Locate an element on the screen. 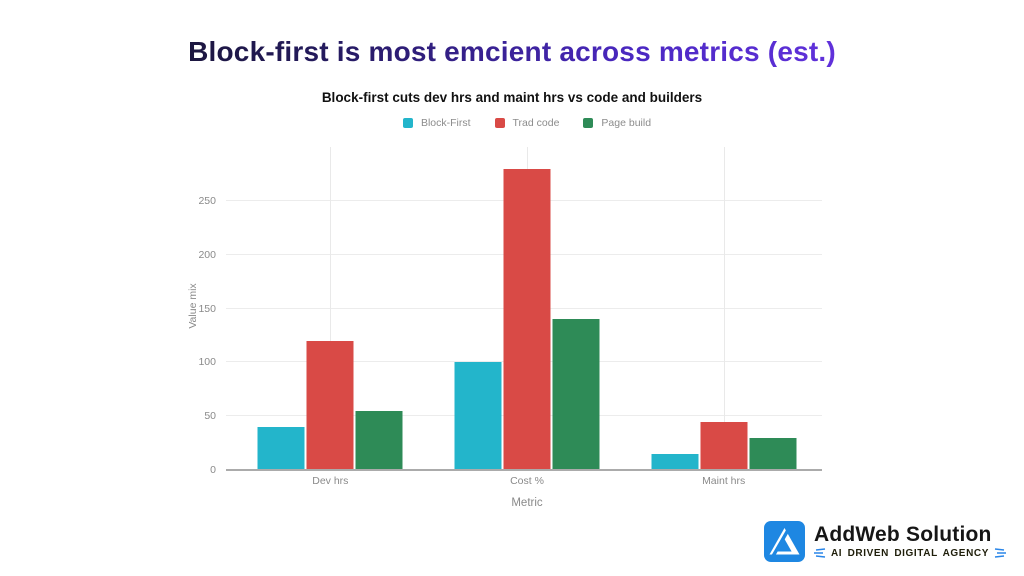 Image resolution: width=1024 pixels, height=576 pixels. bar-trad-code-dev-hrs is located at coordinates (330, 405).